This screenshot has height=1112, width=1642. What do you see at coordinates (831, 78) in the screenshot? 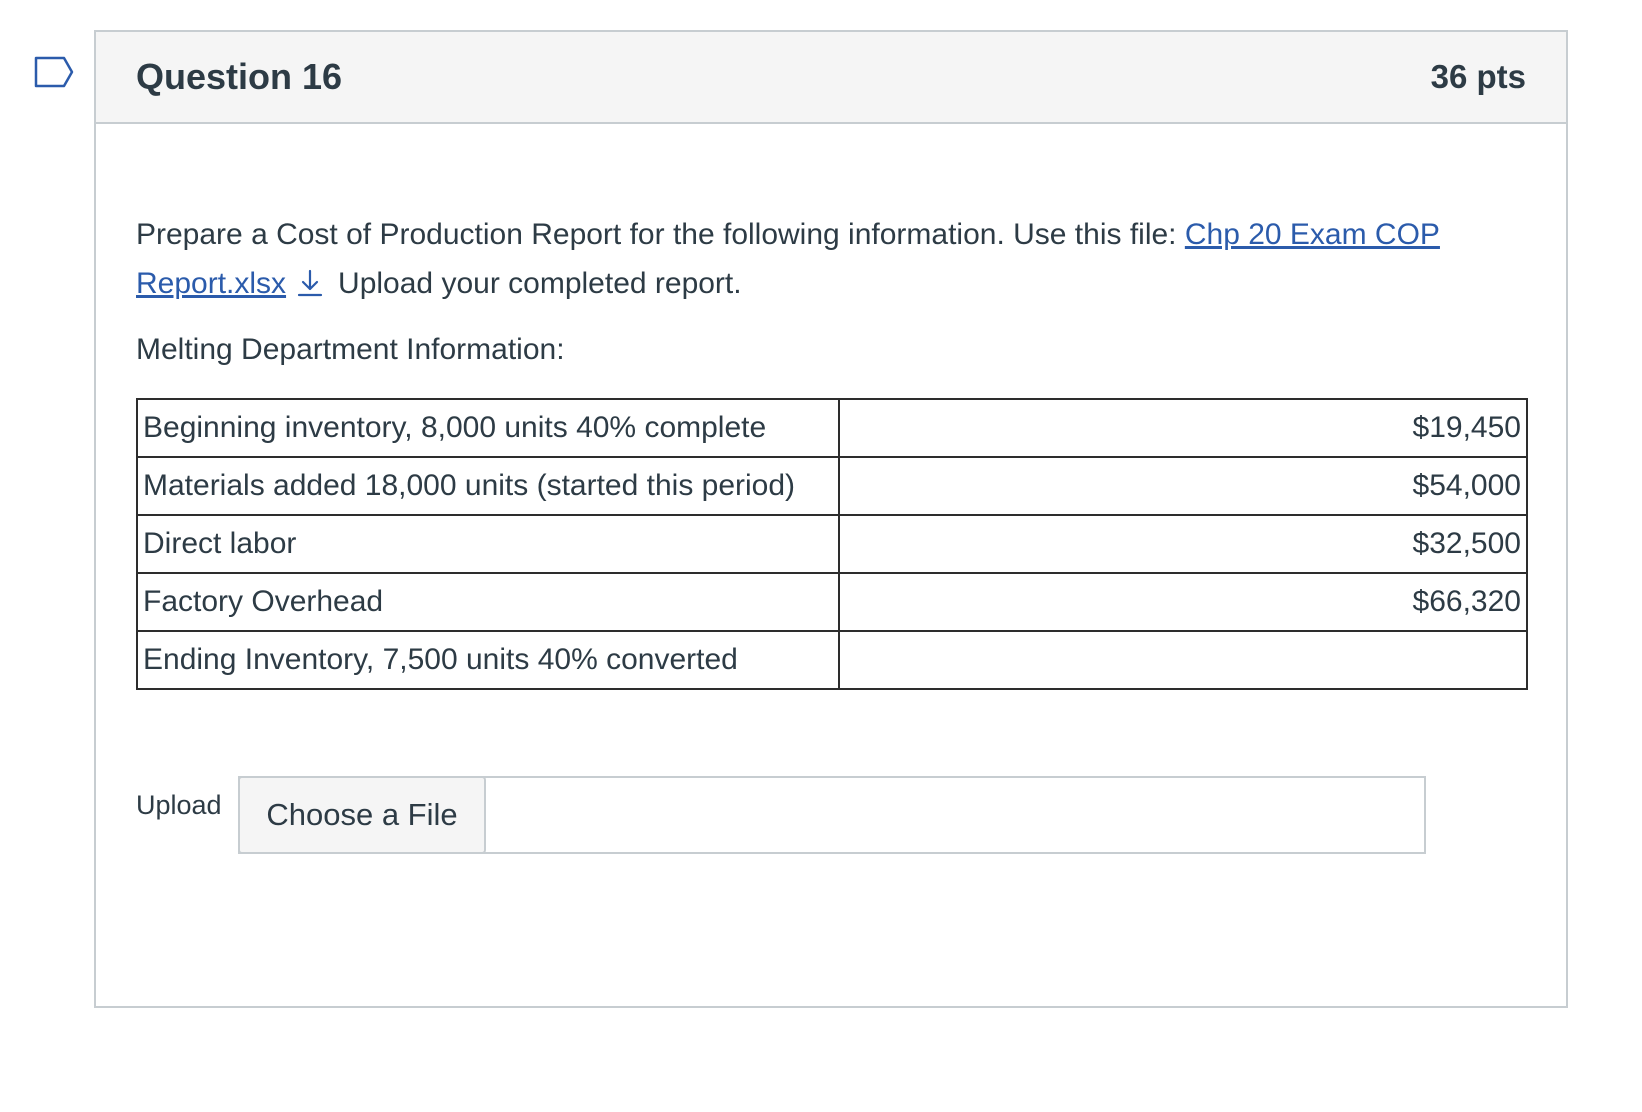
I see `question-header: Question 16 36 pts` at bounding box center [831, 78].